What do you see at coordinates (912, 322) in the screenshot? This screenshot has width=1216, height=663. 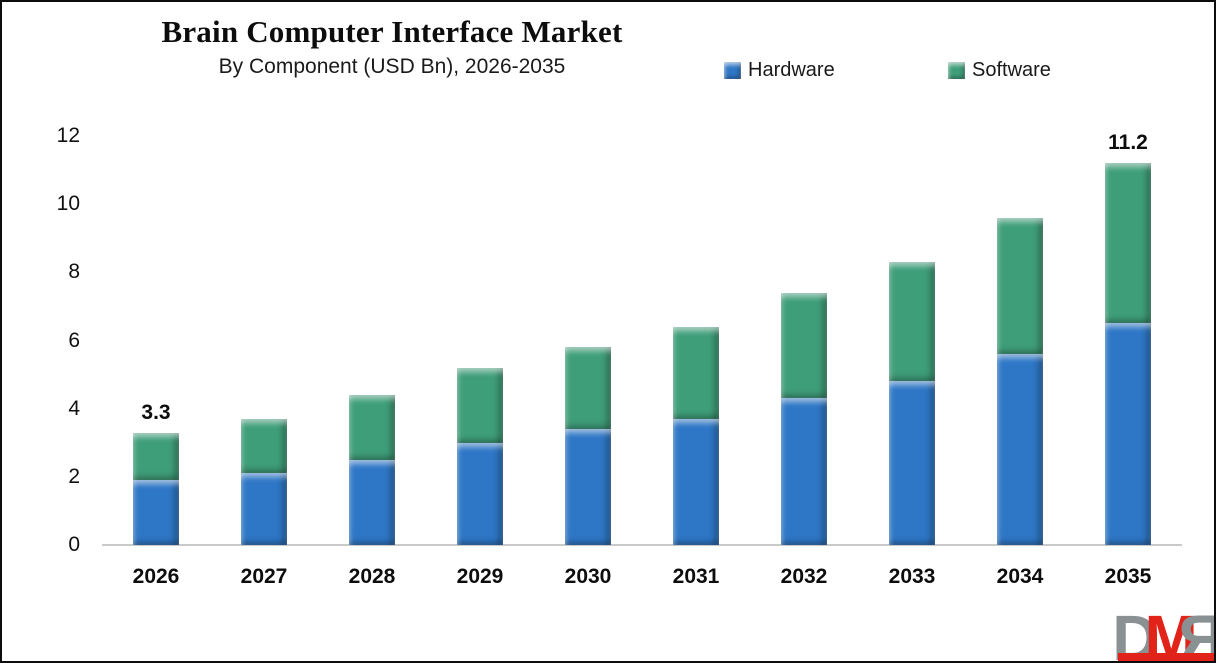 I see `bar-segment-software-2033` at bounding box center [912, 322].